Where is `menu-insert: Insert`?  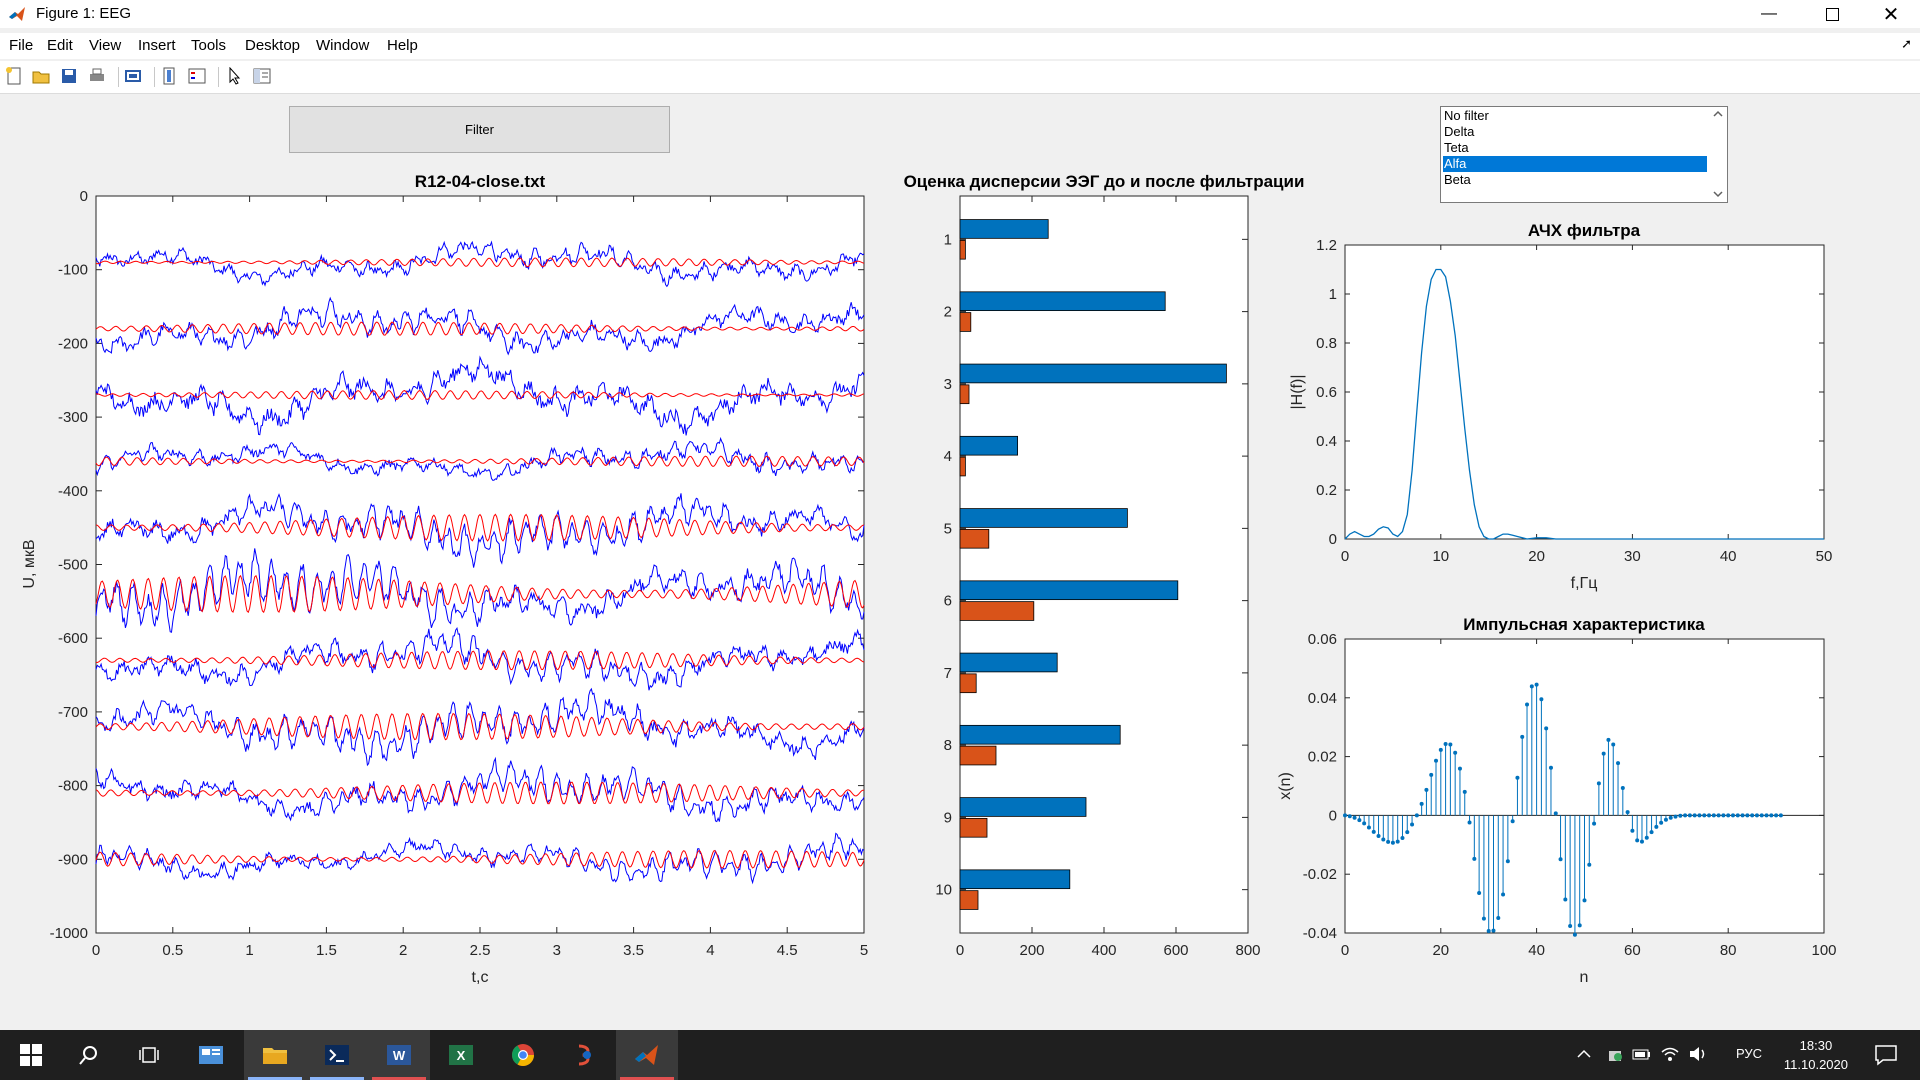
menu-insert: Insert is located at coordinates (157, 45).